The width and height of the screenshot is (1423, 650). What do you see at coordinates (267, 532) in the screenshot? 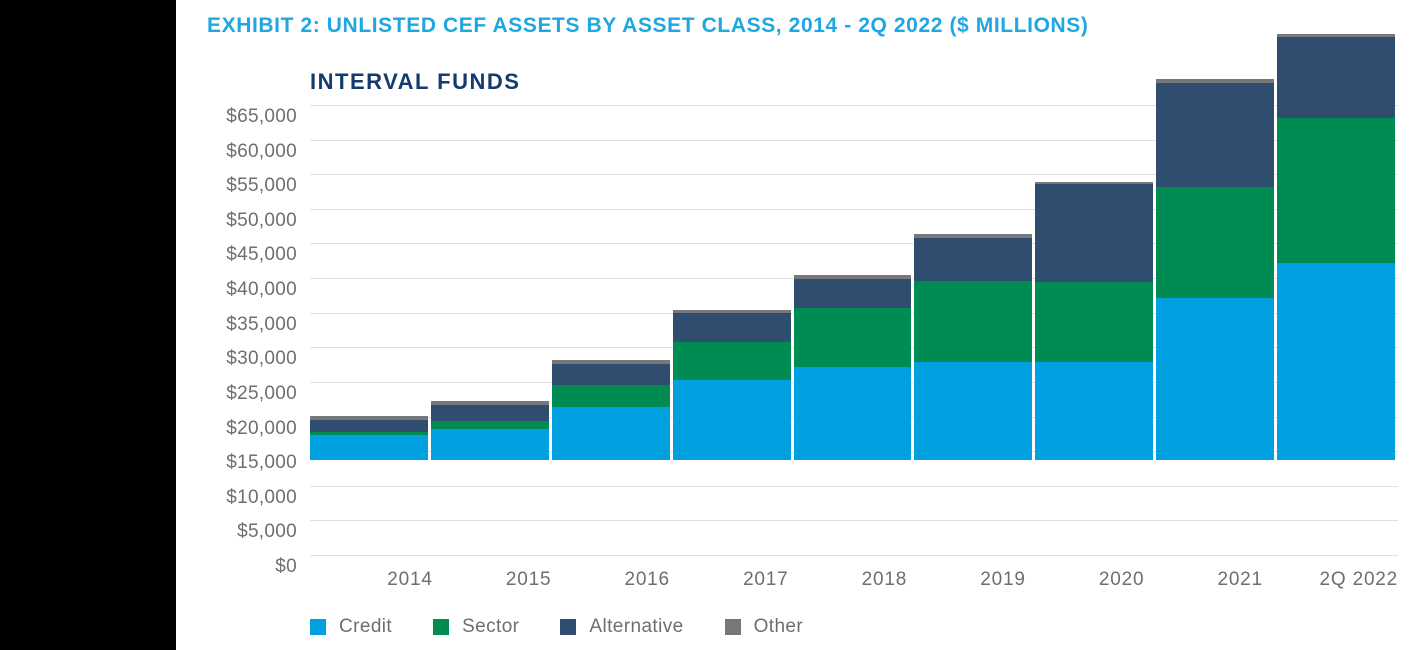
I see `y-axis-tick-label: $5,000` at bounding box center [267, 532].